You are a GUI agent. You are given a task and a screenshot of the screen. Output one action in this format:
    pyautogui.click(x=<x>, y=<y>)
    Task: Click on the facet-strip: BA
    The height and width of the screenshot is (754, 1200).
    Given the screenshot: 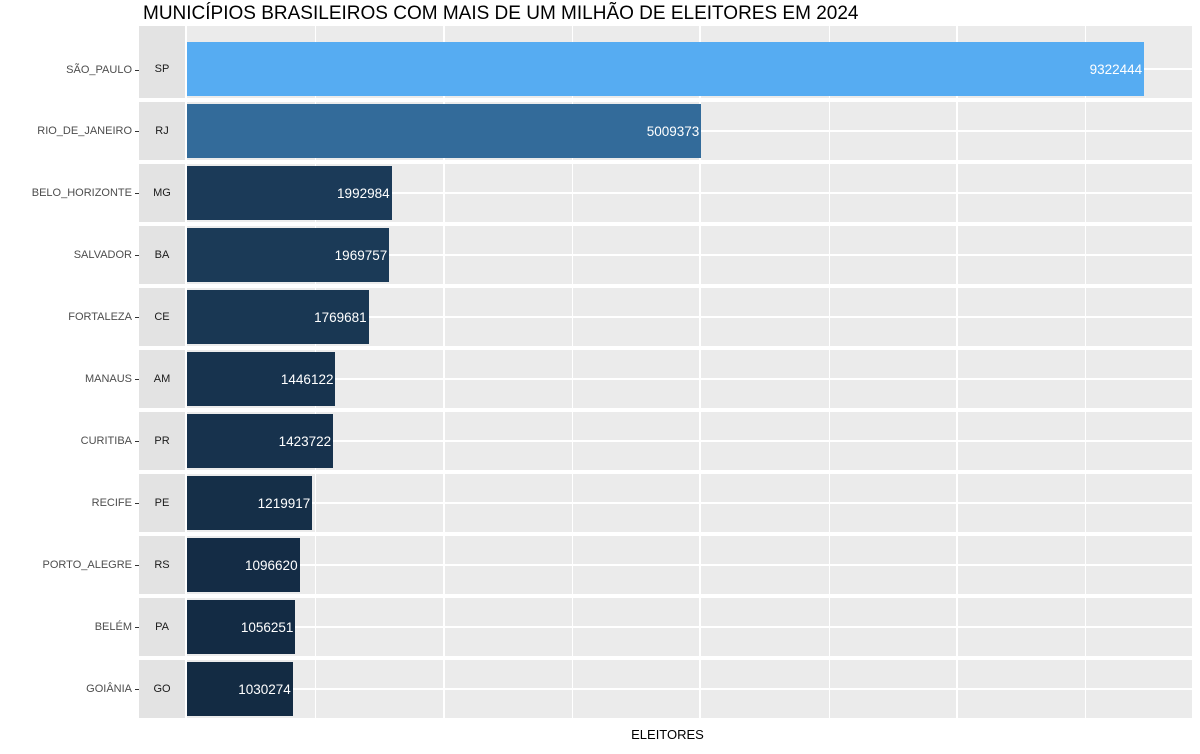 What is the action you would take?
    pyautogui.click(x=162, y=255)
    